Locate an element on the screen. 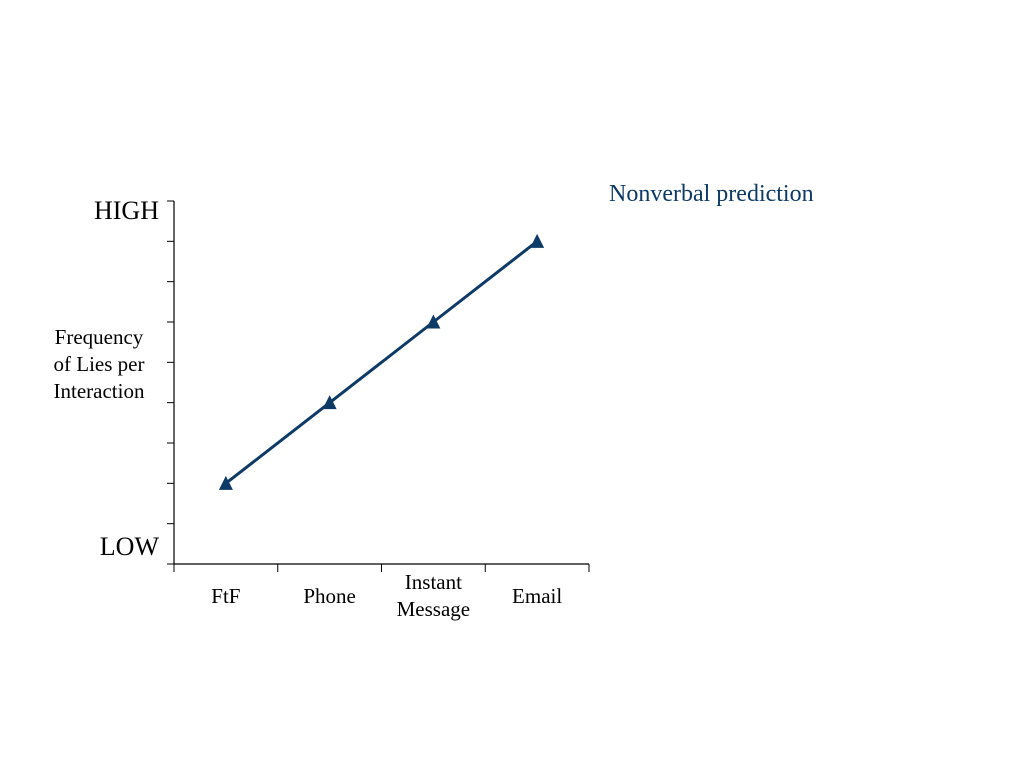 The image size is (1024, 768). x-tick-label-line: Email is located at coordinates (537, 596).